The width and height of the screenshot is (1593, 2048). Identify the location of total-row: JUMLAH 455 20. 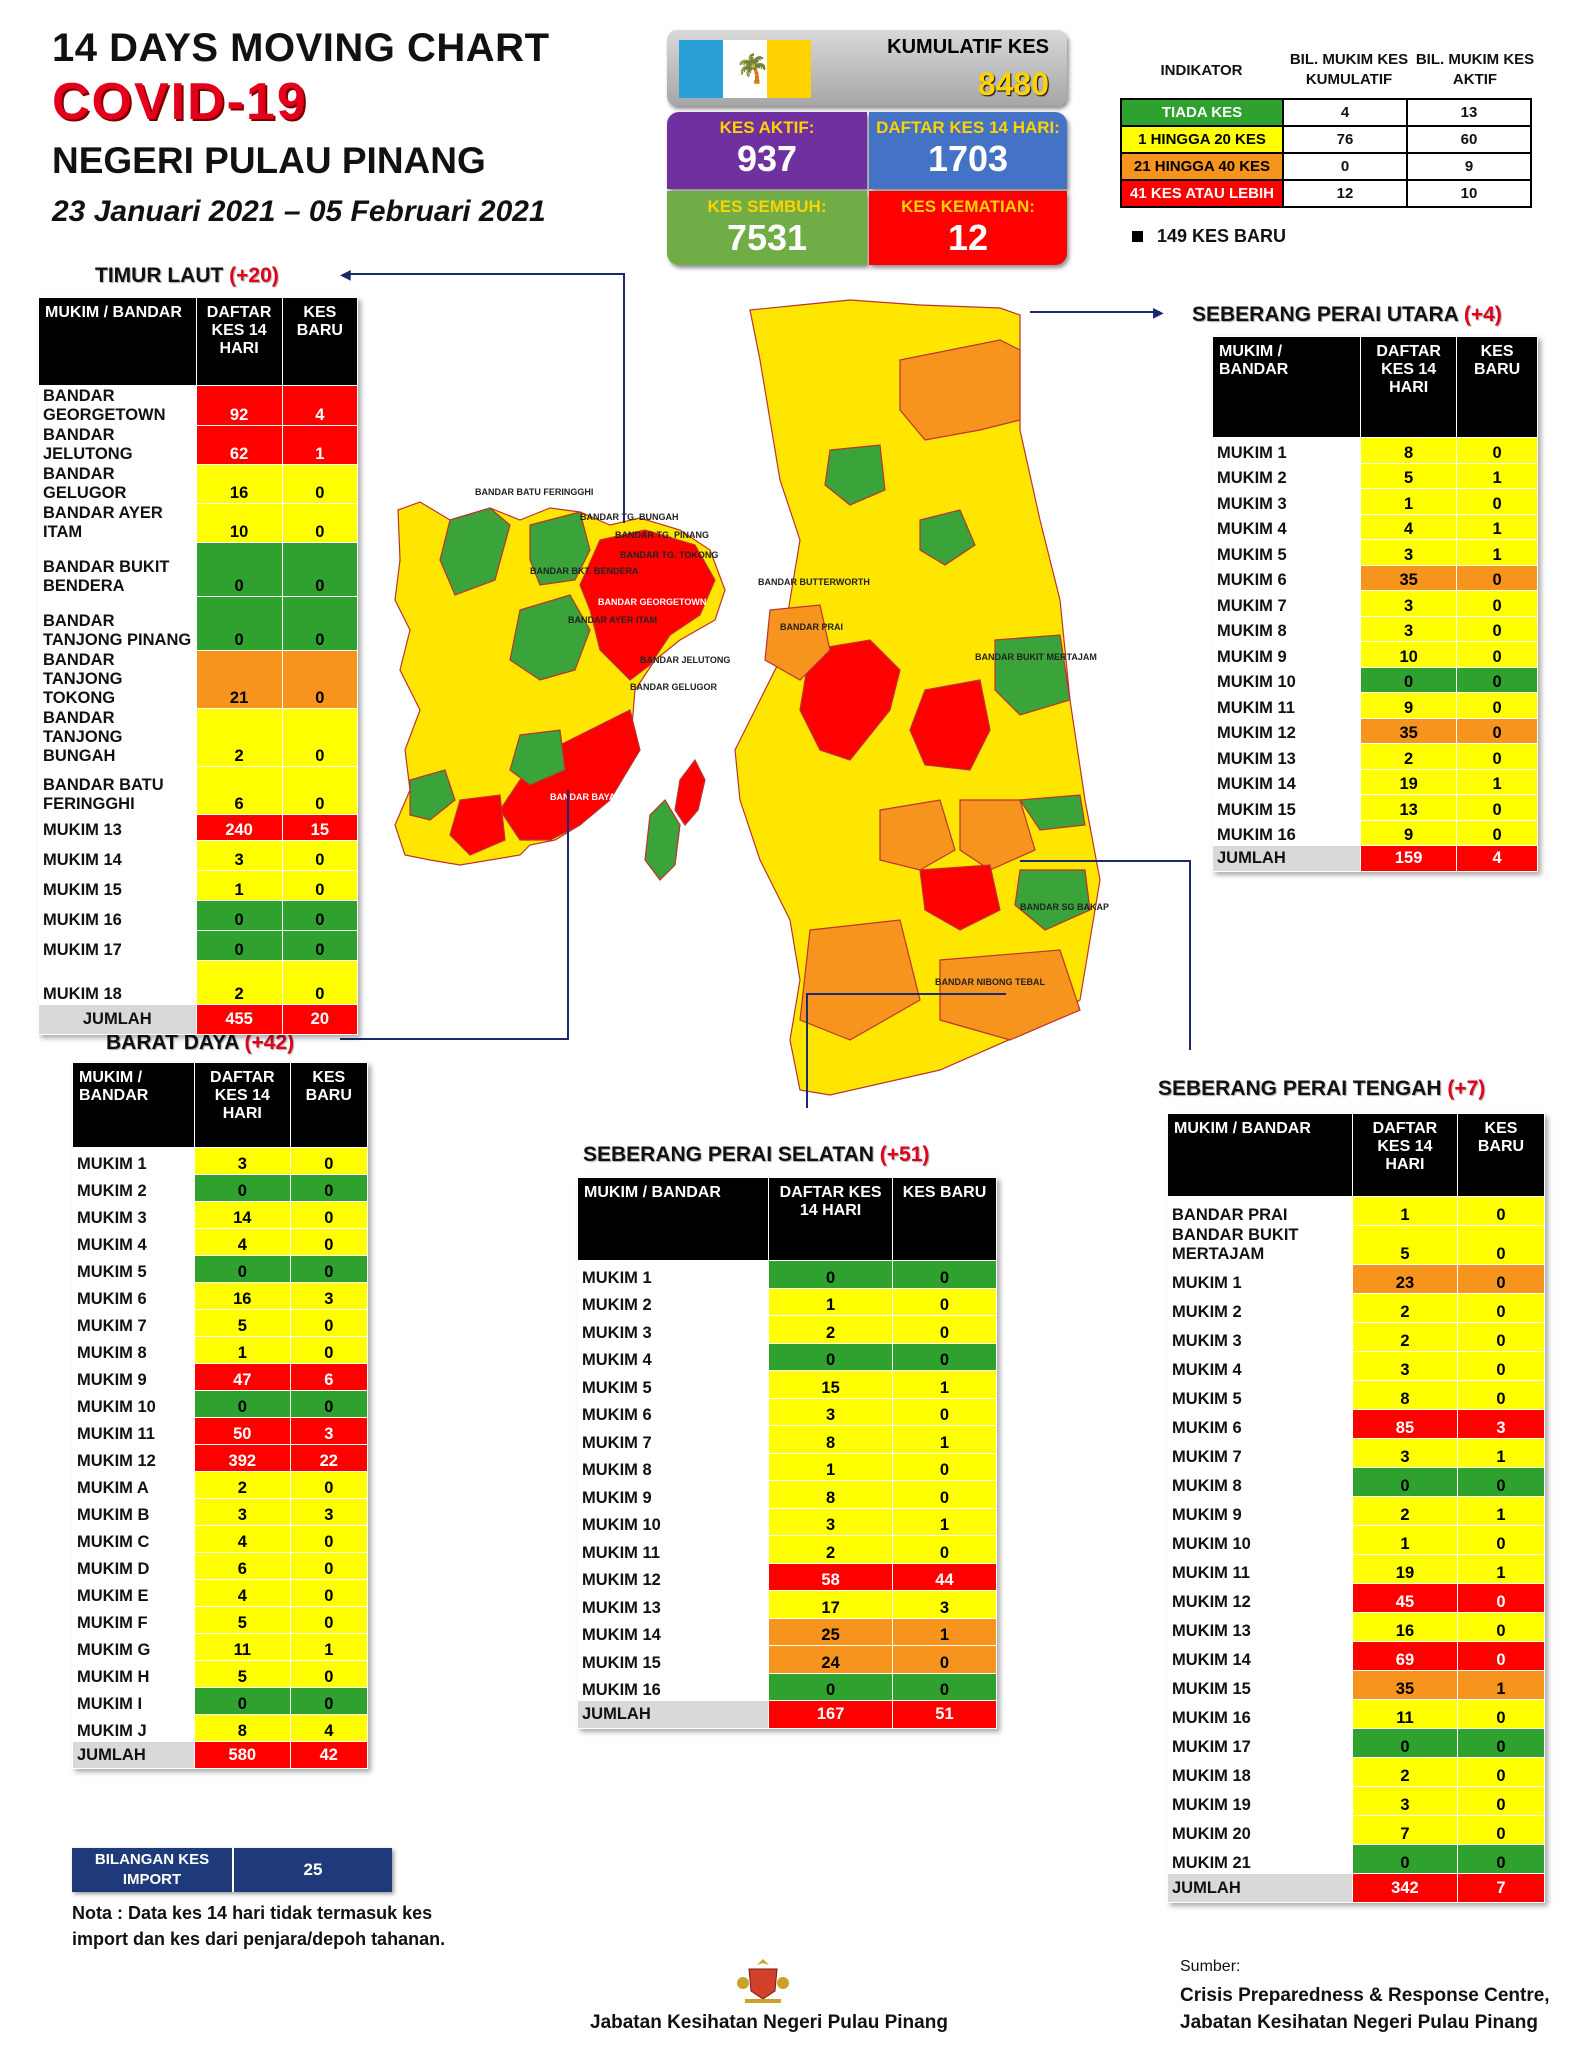
(198, 1019).